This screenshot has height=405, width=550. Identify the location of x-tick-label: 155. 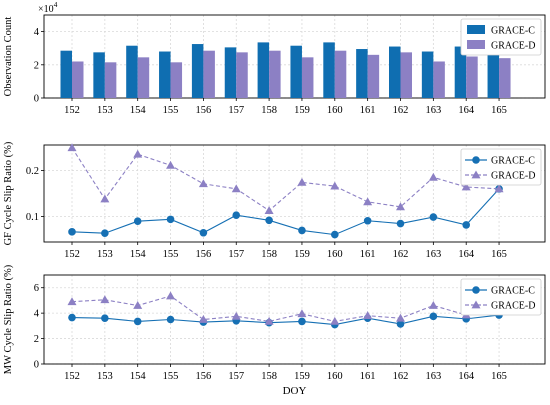
(171, 376).